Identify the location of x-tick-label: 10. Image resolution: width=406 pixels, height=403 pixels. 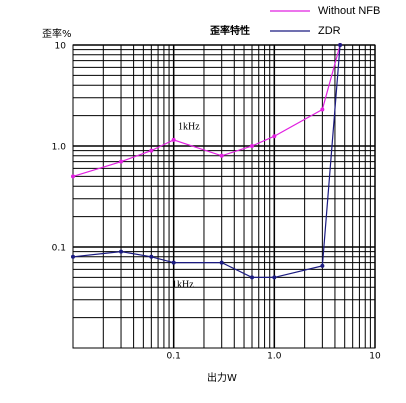
(375, 357).